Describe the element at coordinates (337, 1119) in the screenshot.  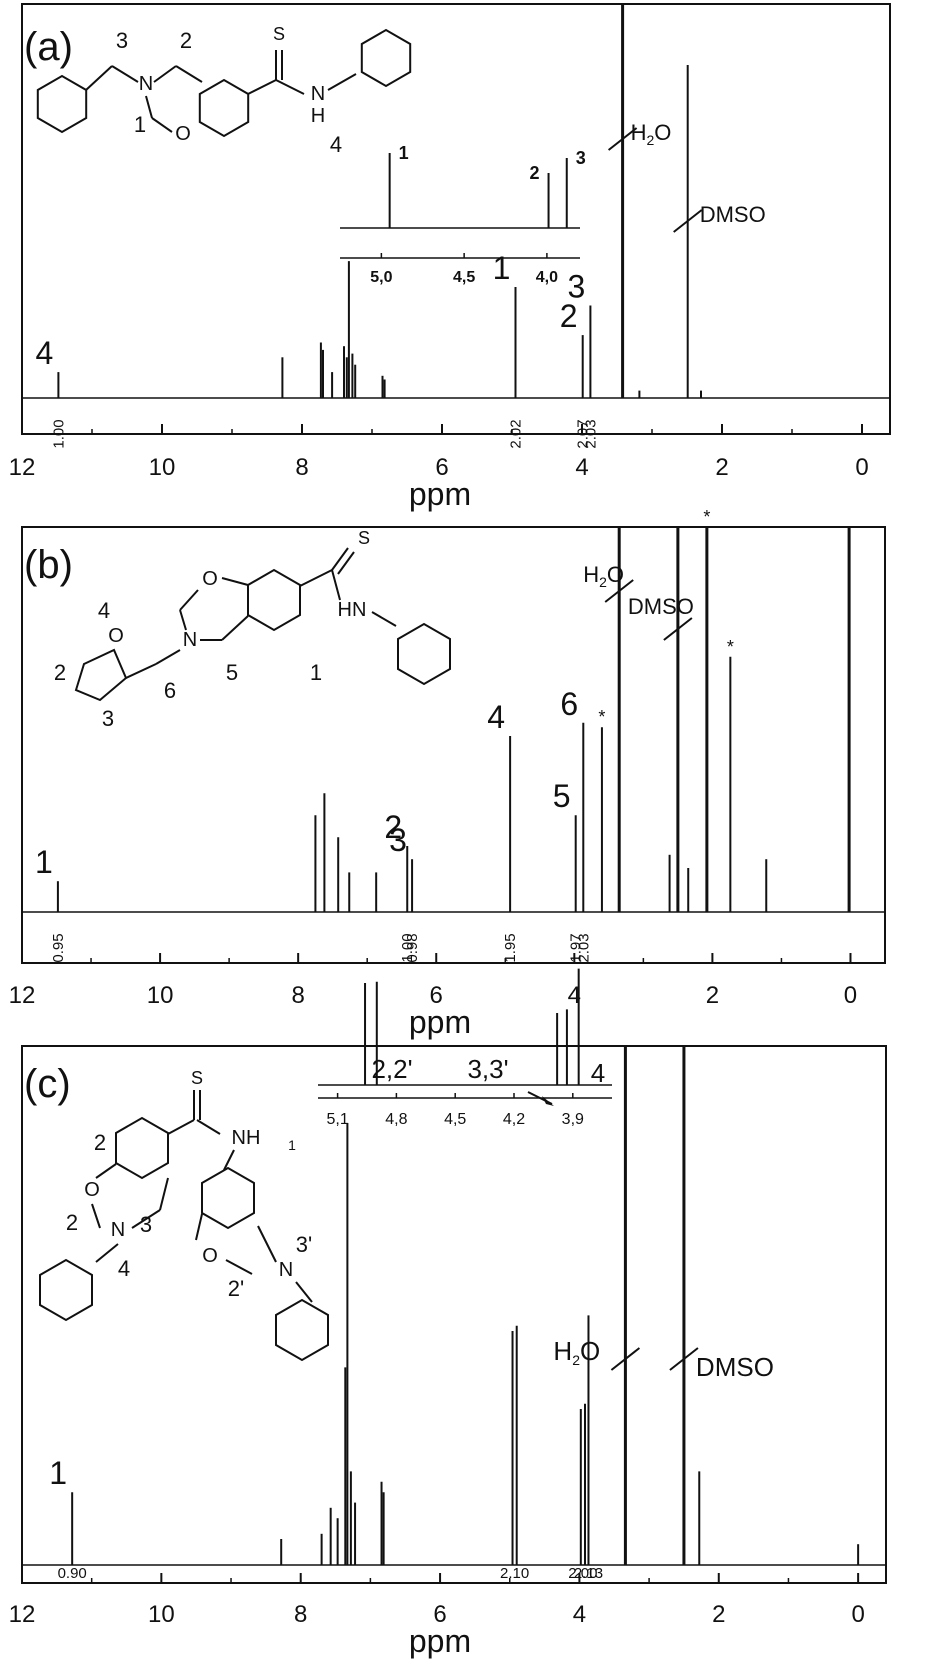
I see `inset-tick-label: 5,1` at that location.